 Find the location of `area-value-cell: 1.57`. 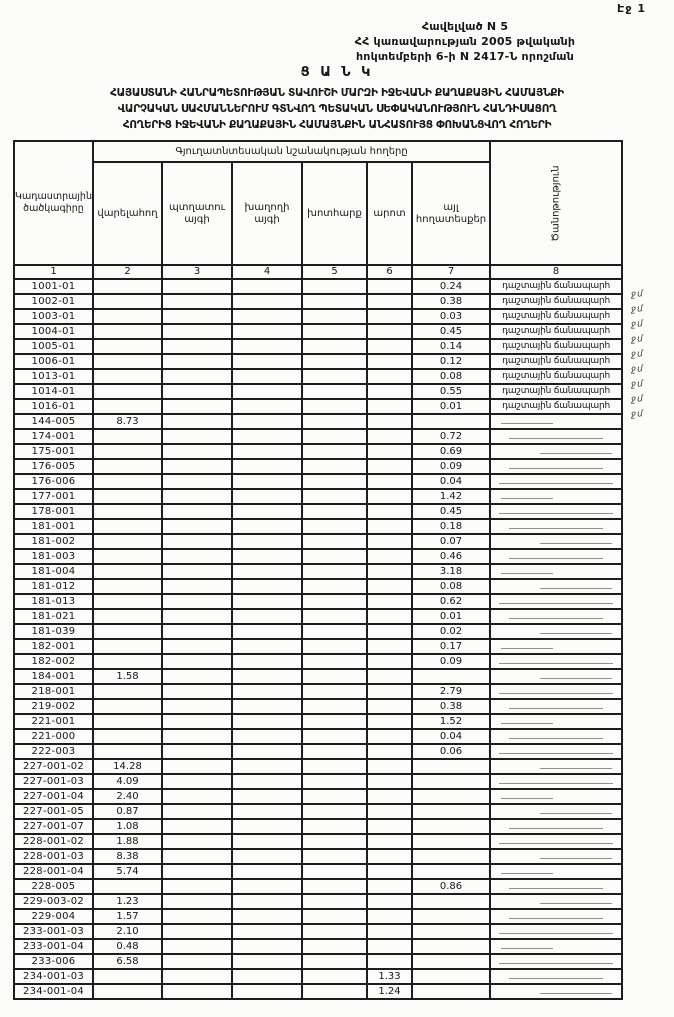

area-value-cell: 1.57 is located at coordinates (127, 916).